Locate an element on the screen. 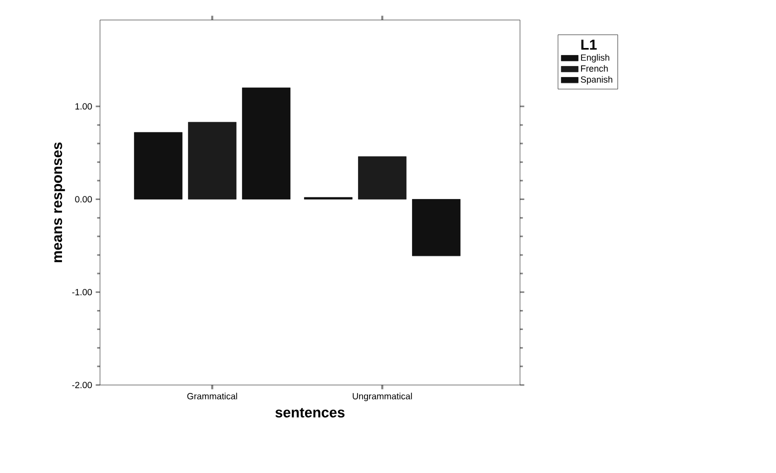 This screenshot has width=776, height=473. x-axis-title: sentences is located at coordinates (309, 413).